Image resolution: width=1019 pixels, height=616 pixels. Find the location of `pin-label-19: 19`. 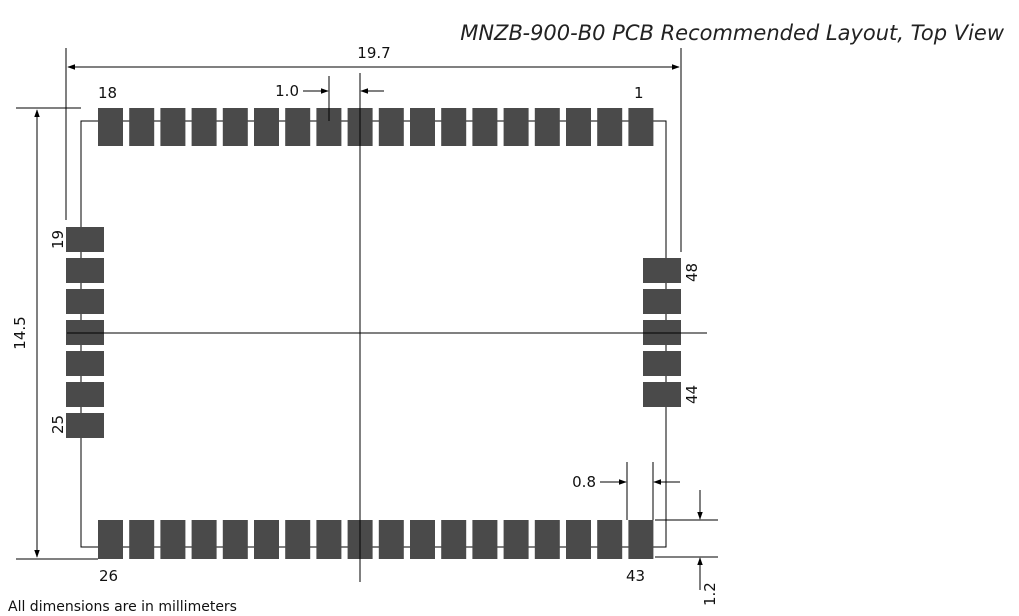

pin-label-19: 19 is located at coordinates (58, 239).